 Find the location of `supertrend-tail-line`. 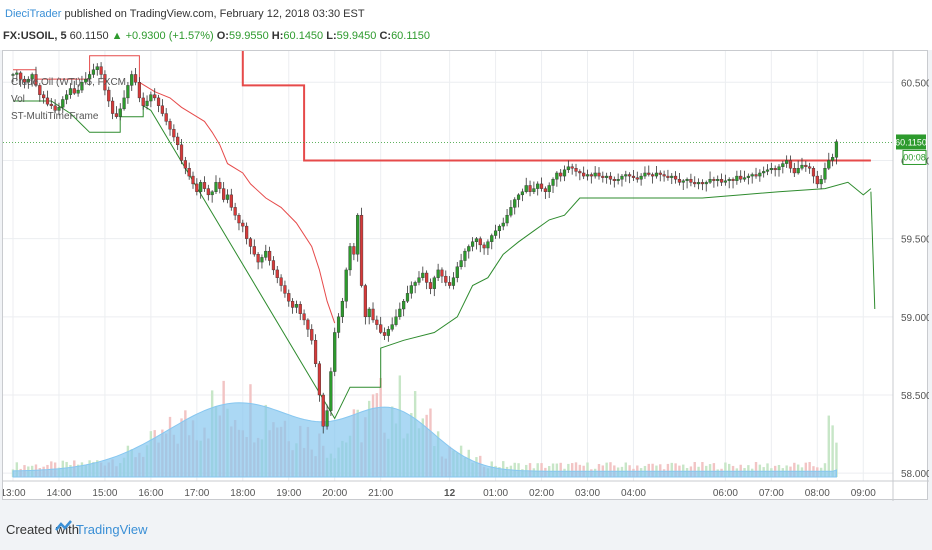

supertrend-tail-line is located at coordinates (873, 250).